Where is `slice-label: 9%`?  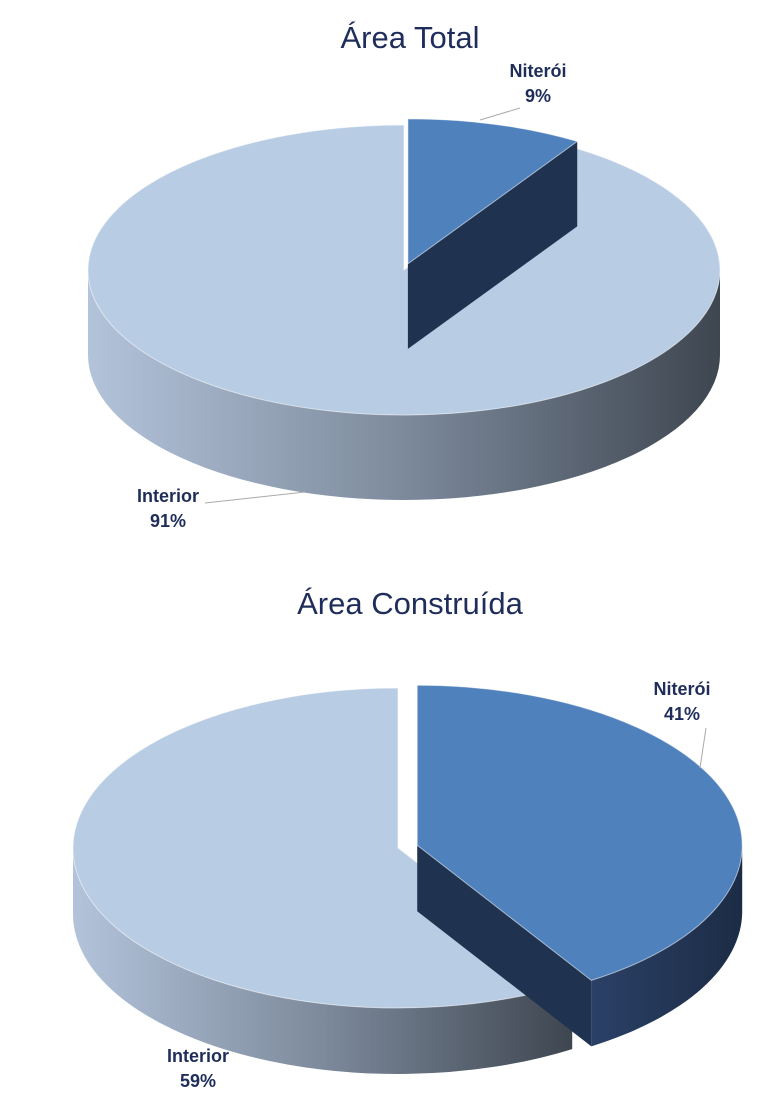 slice-label: 9% is located at coordinates (538, 96).